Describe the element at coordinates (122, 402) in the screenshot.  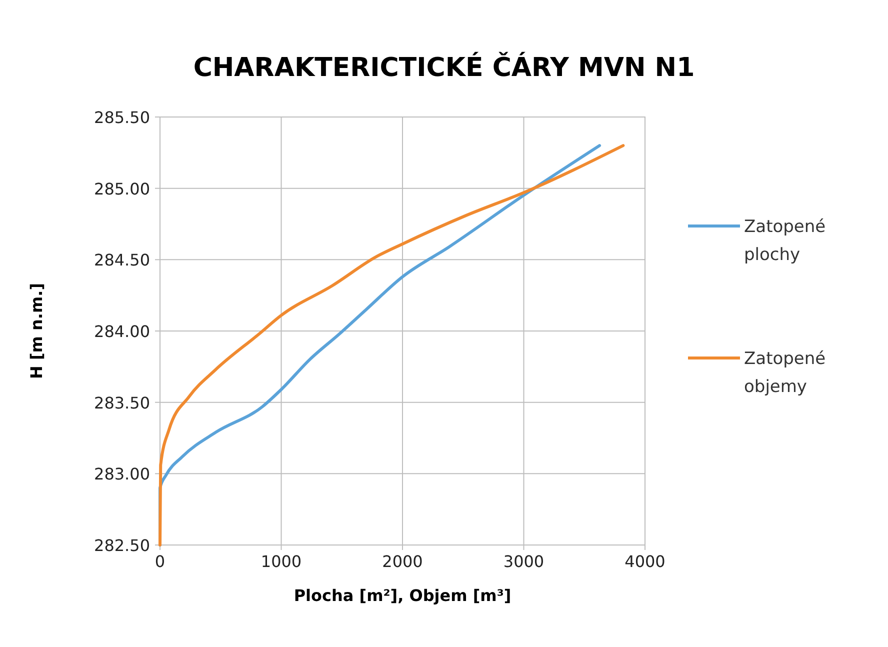
I see `y-tick-label: 283.50` at that location.